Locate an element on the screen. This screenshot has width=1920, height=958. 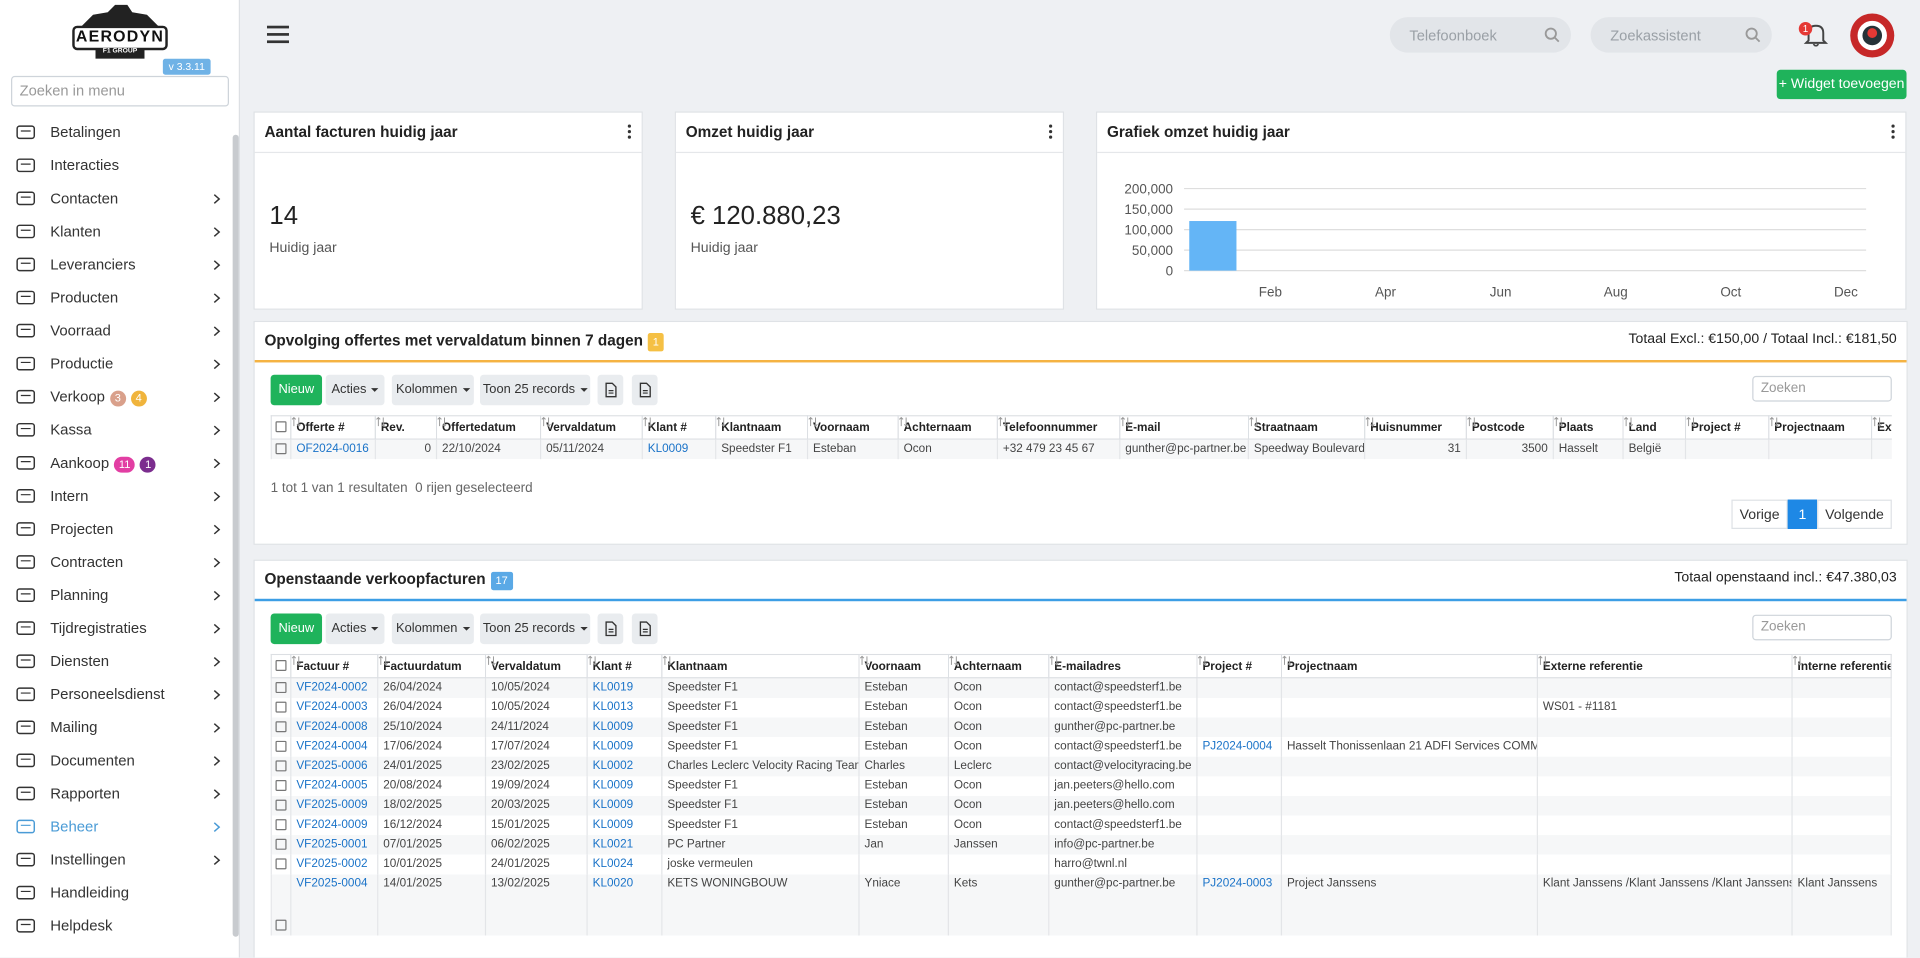
cell-link: KL0020 is located at coordinates (624, 905).